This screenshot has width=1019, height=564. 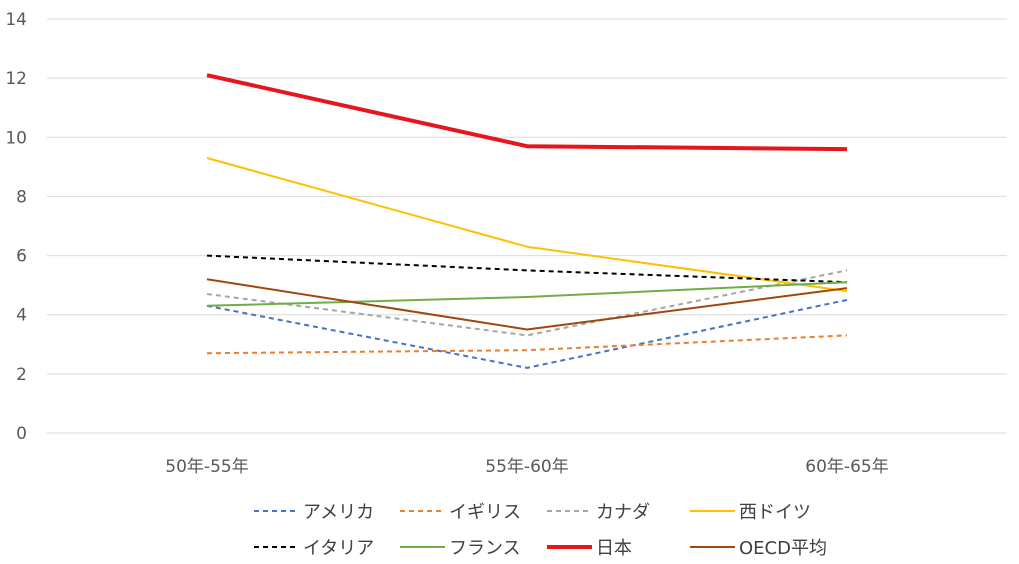 I want to click on legend-item: イギリス, so click(x=460, y=512).